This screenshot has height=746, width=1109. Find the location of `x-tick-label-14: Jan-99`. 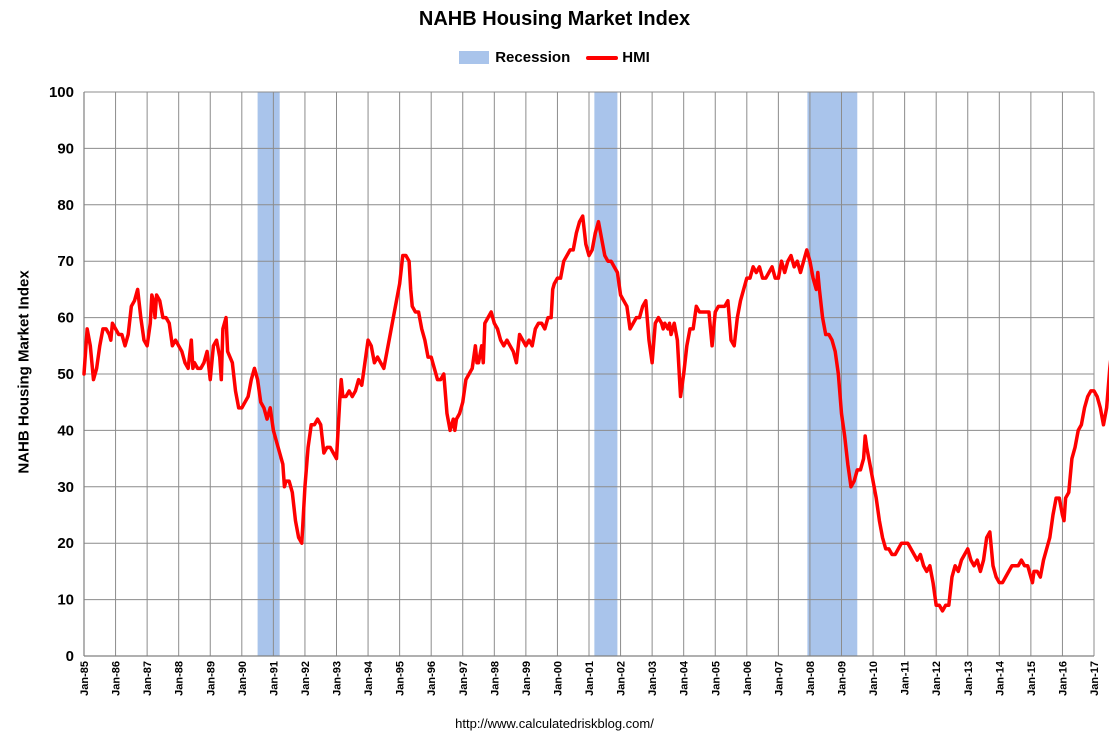

x-tick-label-14: Jan-99 is located at coordinates (527, 678).